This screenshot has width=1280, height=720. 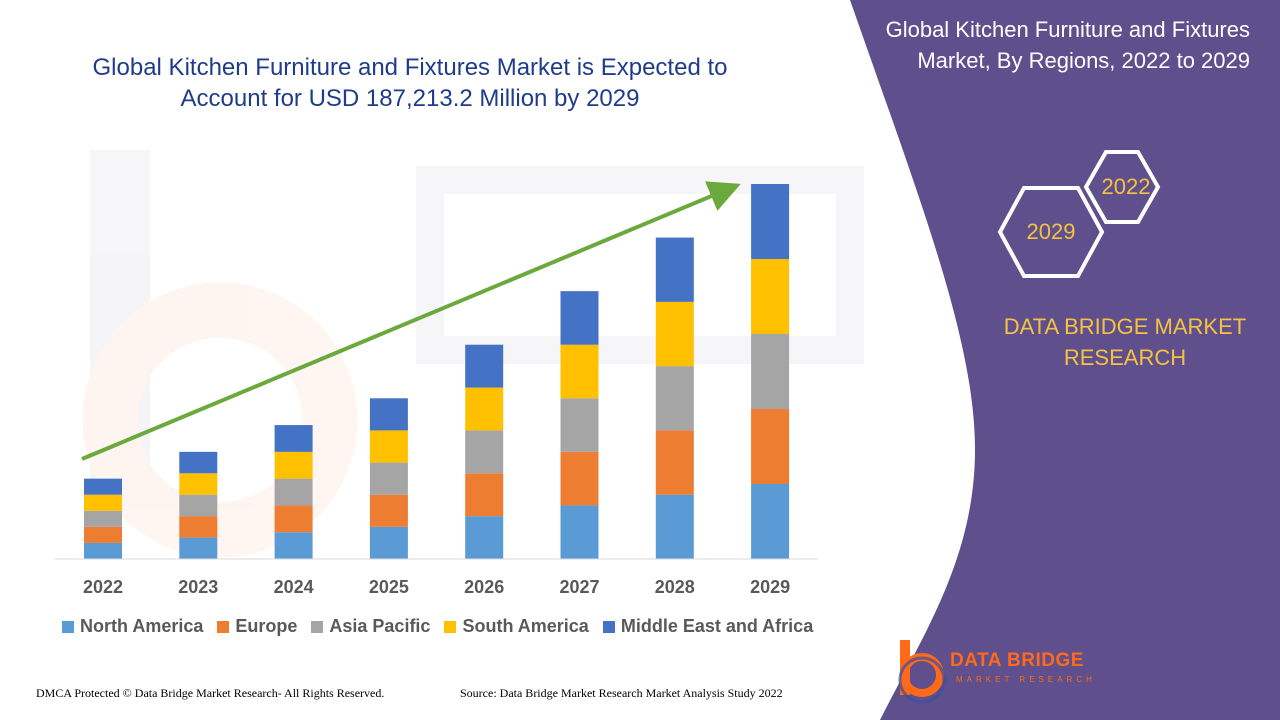 I want to click on bar-2029-north-america, so click(x=770, y=521).